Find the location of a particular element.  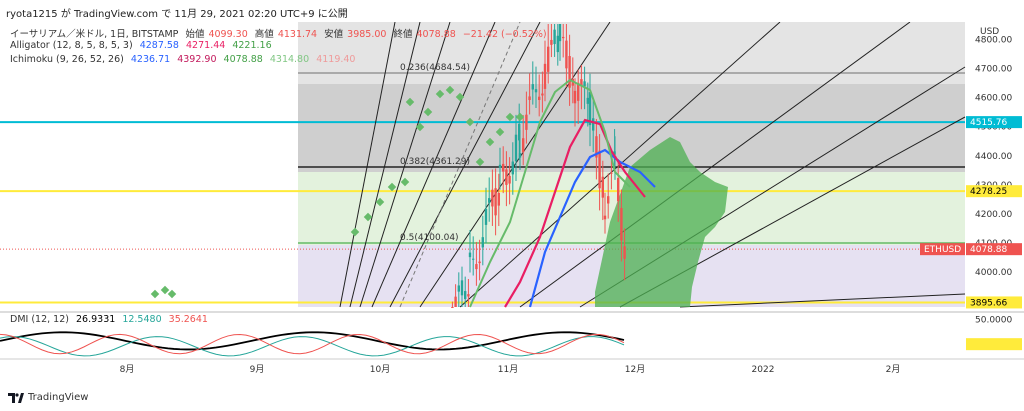

open-value: 4099.30 is located at coordinates (228, 34).